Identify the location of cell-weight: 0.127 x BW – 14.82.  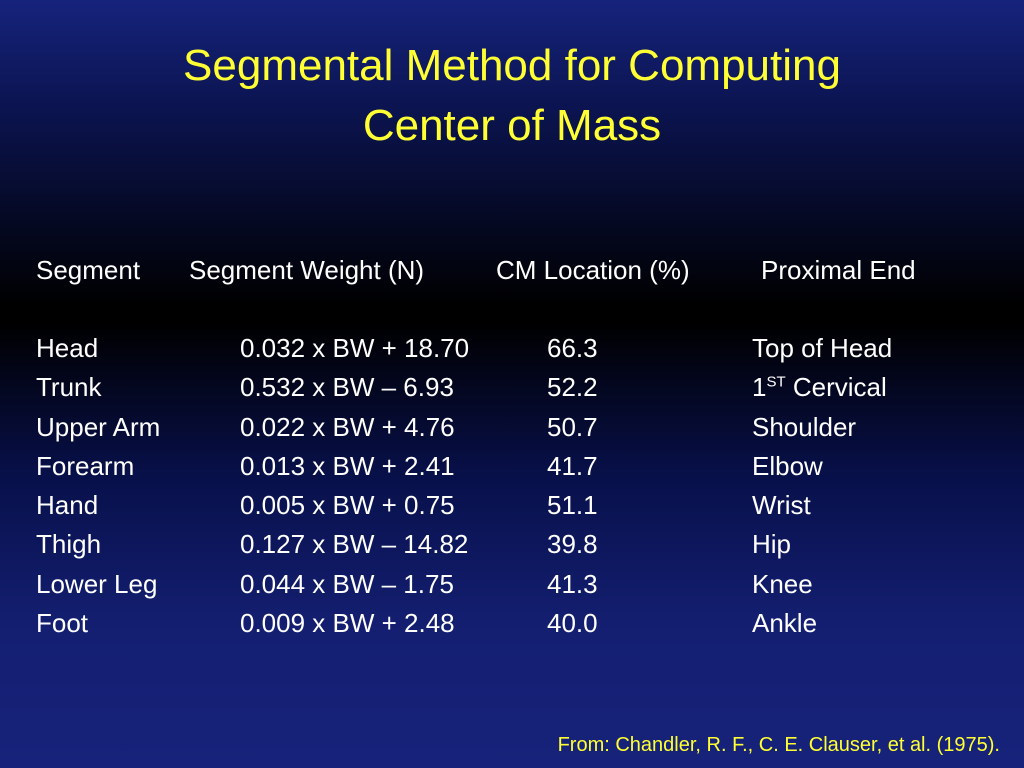
(354, 544).